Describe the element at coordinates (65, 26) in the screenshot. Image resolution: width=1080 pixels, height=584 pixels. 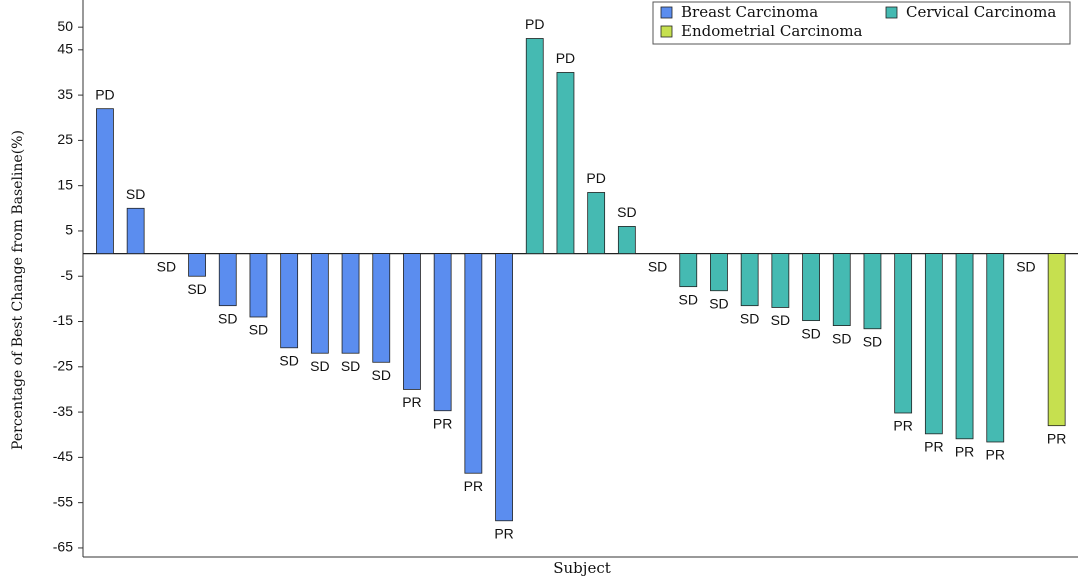
I see `y-tick-label: 50` at that location.